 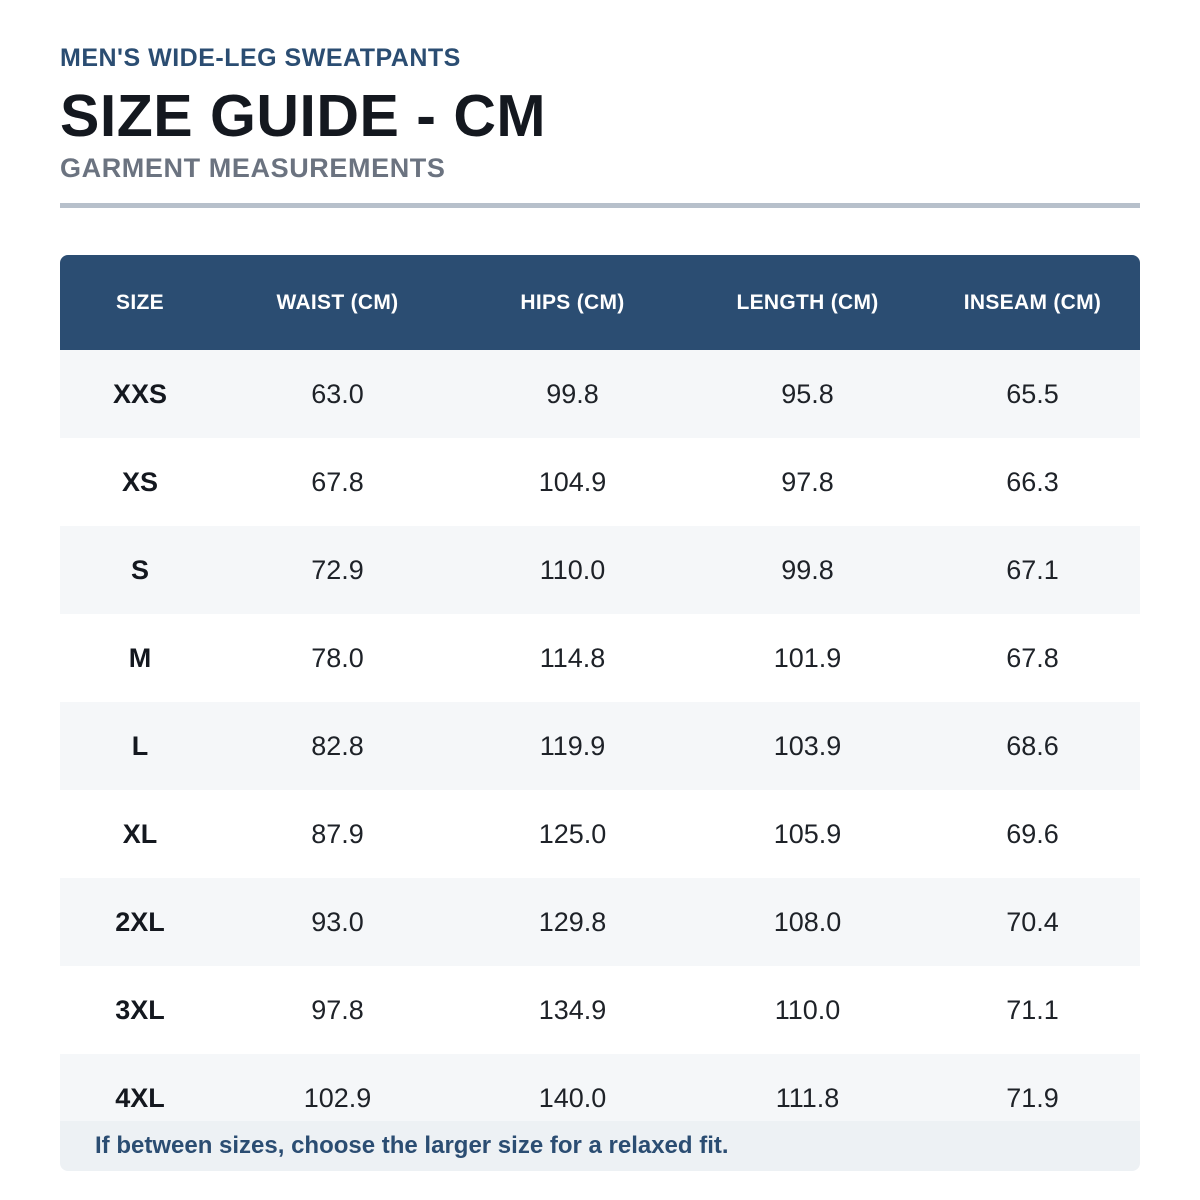 I want to click on table-row: M 78.0 114.8 101.9 67.8, so click(x=600, y=658).